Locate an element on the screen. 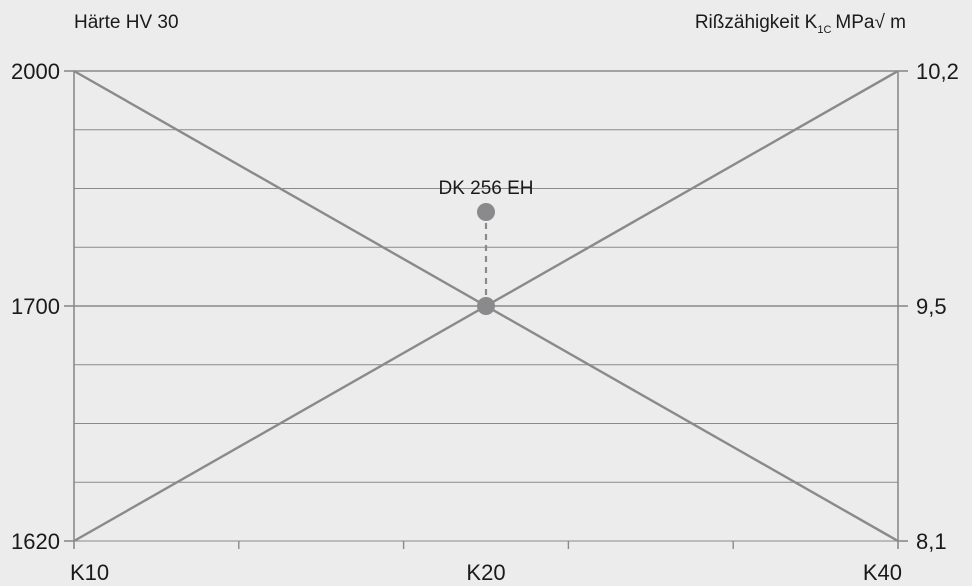 Image resolution: width=972 pixels, height=586 pixels. y-left-tick-label: 1620 is located at coordinates (35, 541).